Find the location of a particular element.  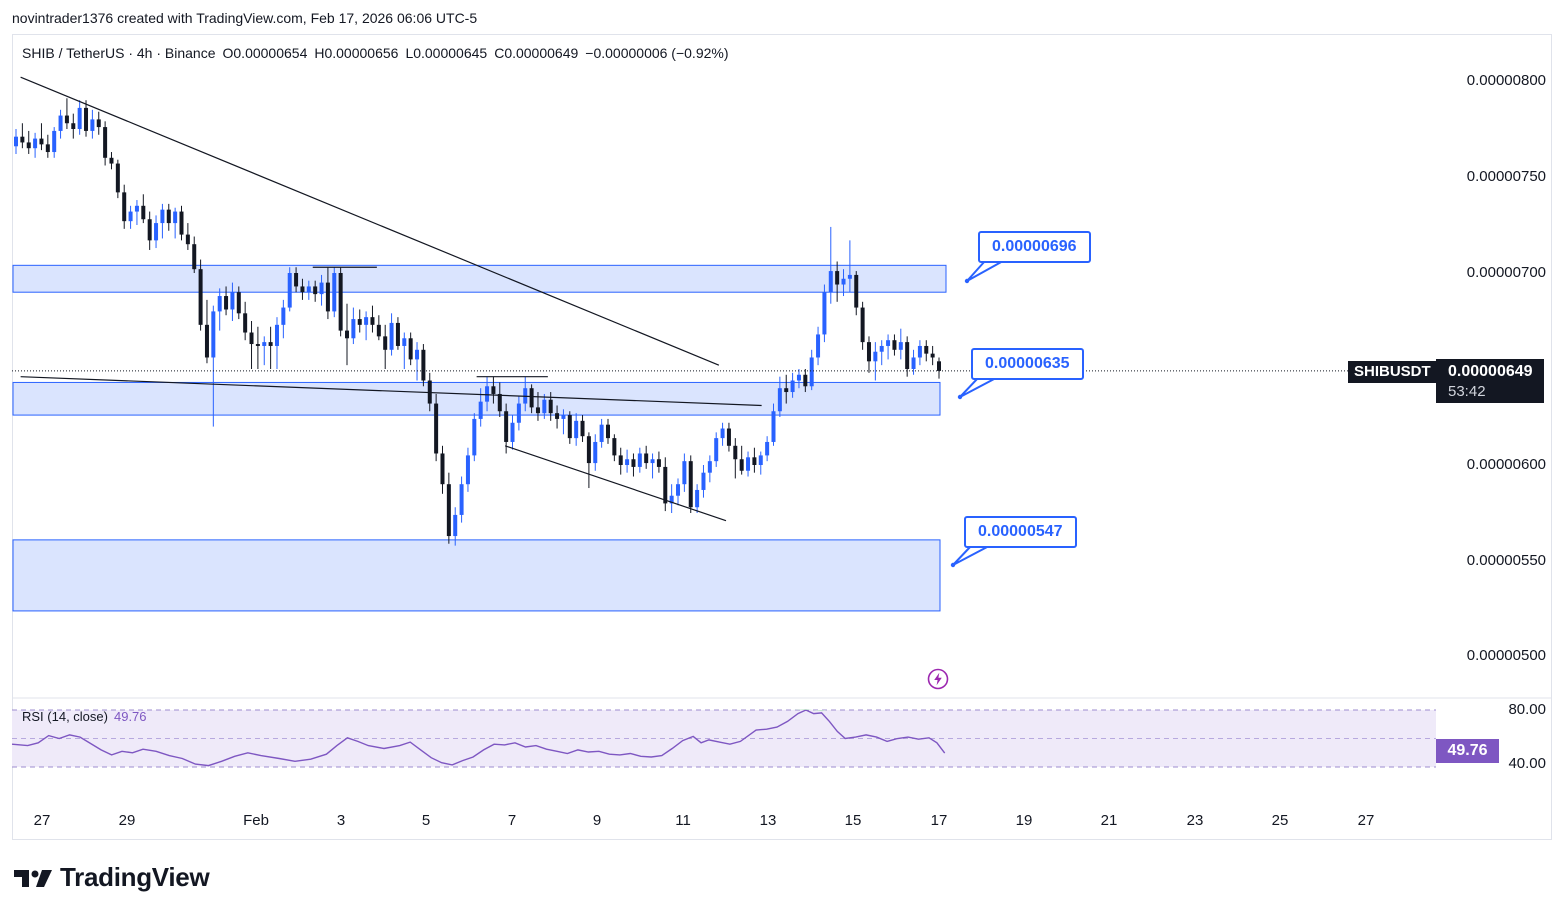

time-label: 5 is located at coordinates (426, 820).